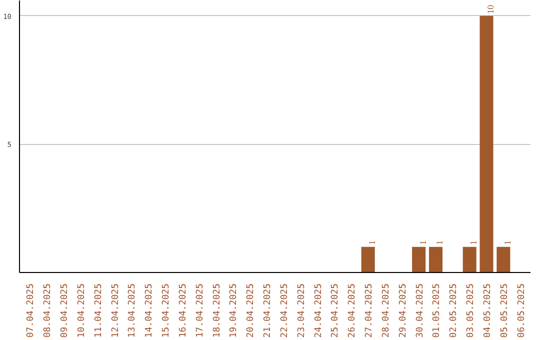 This screenshot has width=540, height=340. What do you see at coordinates (251, 310) in the screenshot?
I see `x-tick-label: 20.04.2025` at bounding box center [251, 310].